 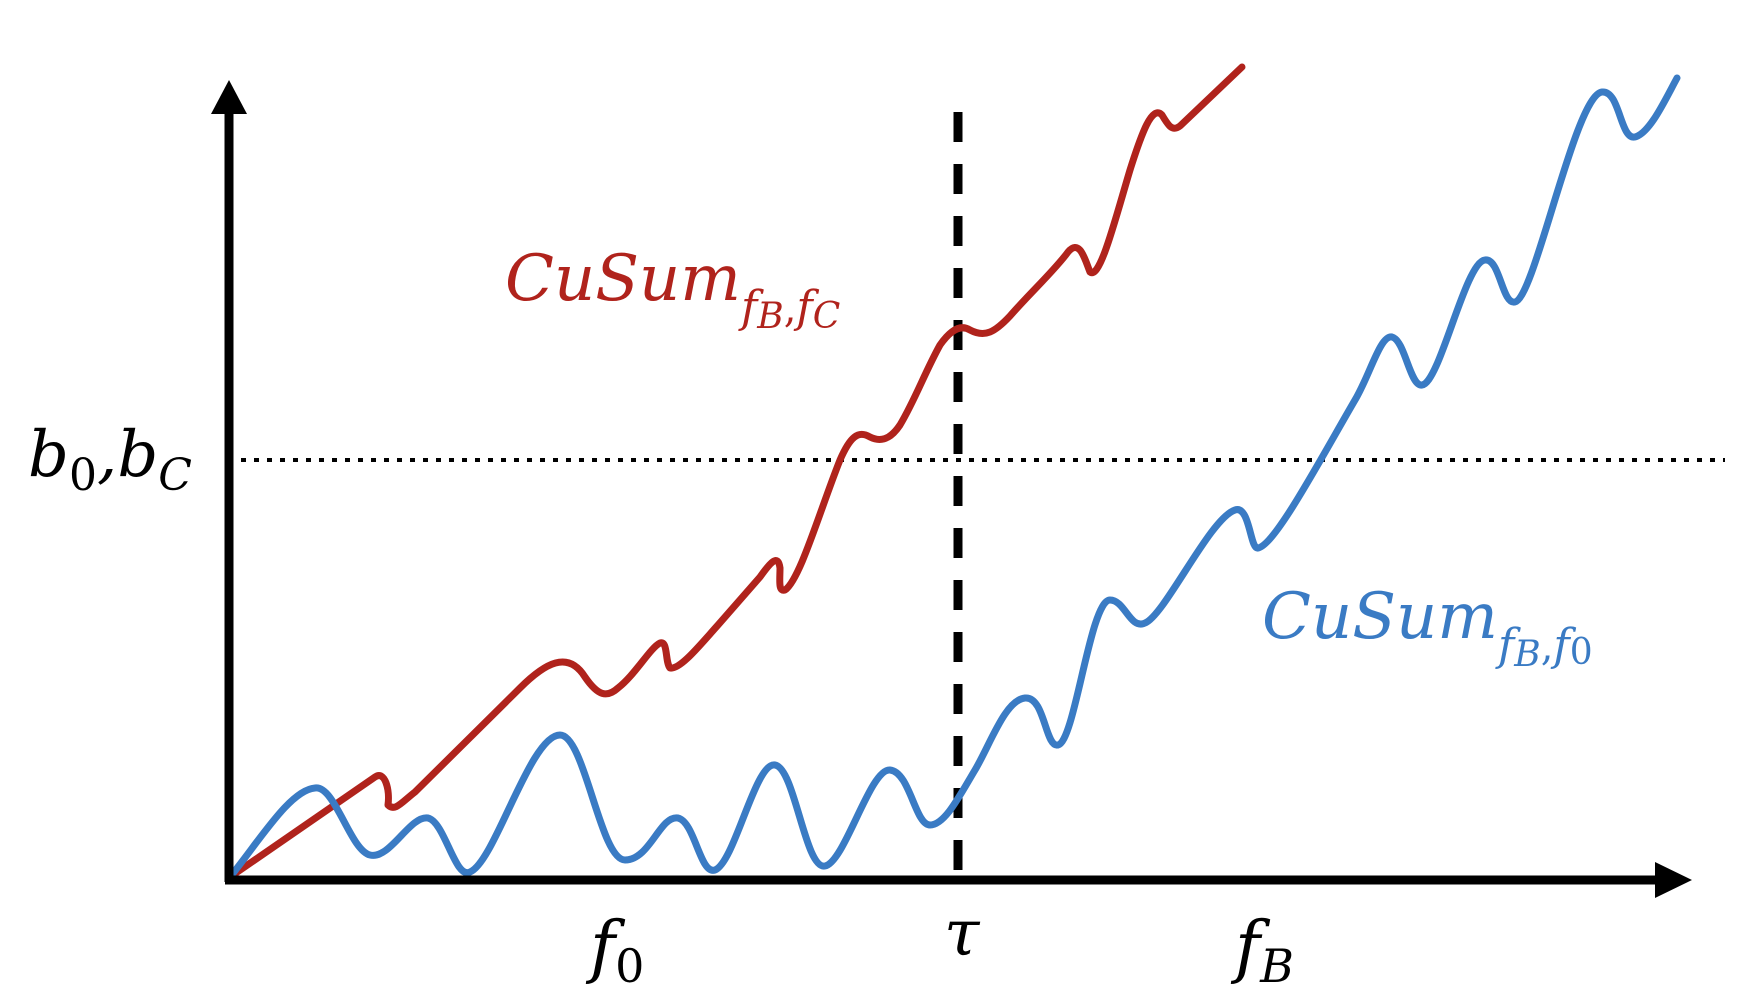 What do you see at coordinates (110, 459) in the screenshot?
I see `threshold-label: b0,bC` at bounding box center [110, 459].